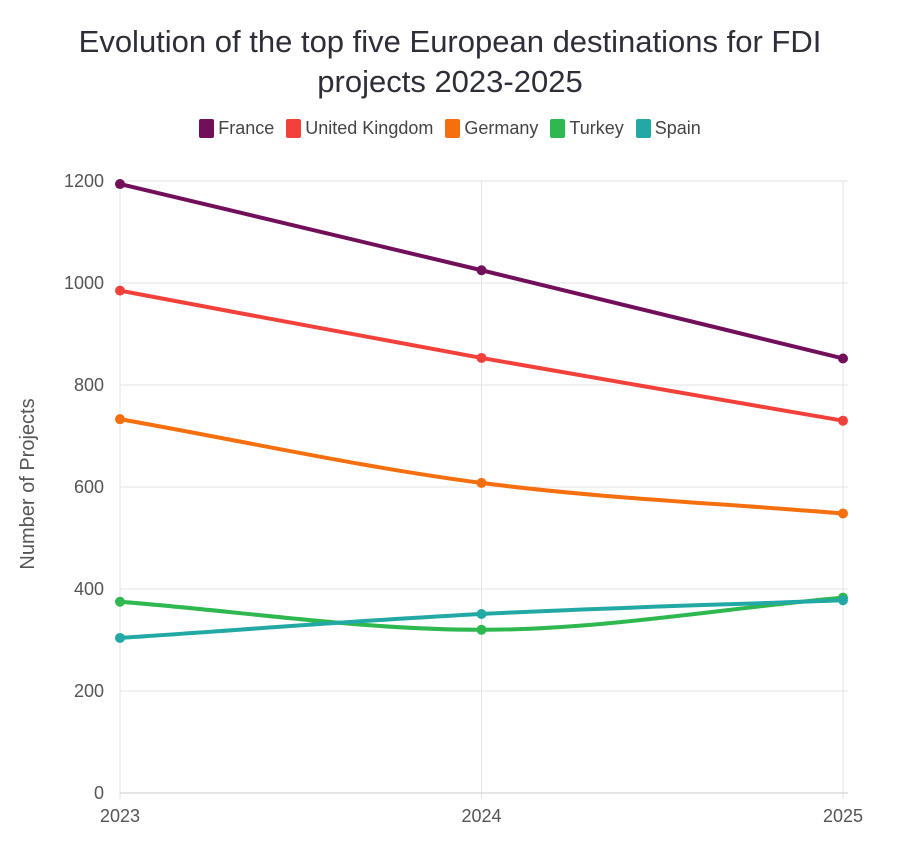  What do you see at coordinates (450, 81) in the screenshot?
I see `chart-title-line-2: projects 2023-2025` at bounding box center [450, 81].